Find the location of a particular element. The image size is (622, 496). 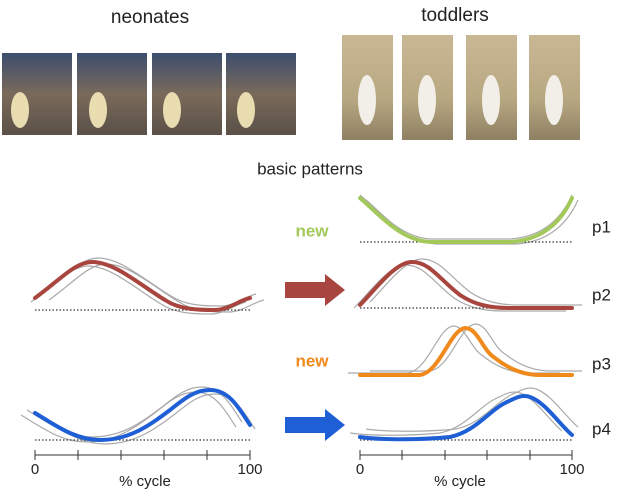

toddler-photos is located at coordinates (461, 87).